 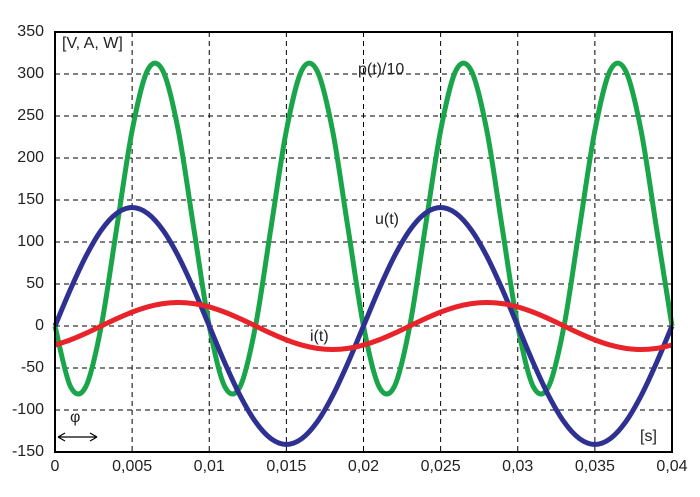 What do you see at coordinates (77, 437) in the screenshot?
I see `phi-arrow` at bounding box center [77, 437].